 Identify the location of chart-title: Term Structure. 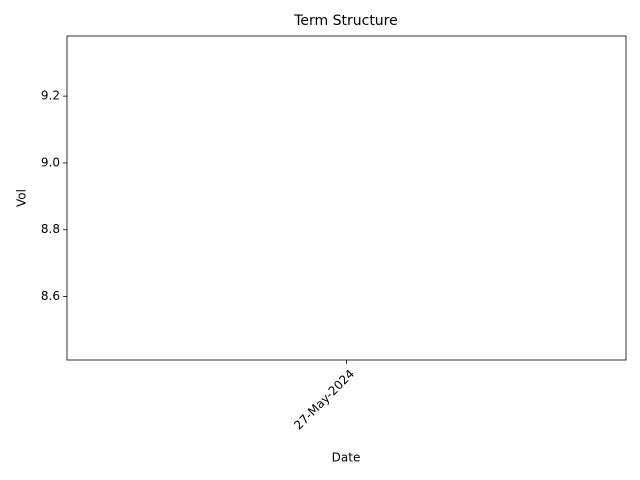
(345, 21).